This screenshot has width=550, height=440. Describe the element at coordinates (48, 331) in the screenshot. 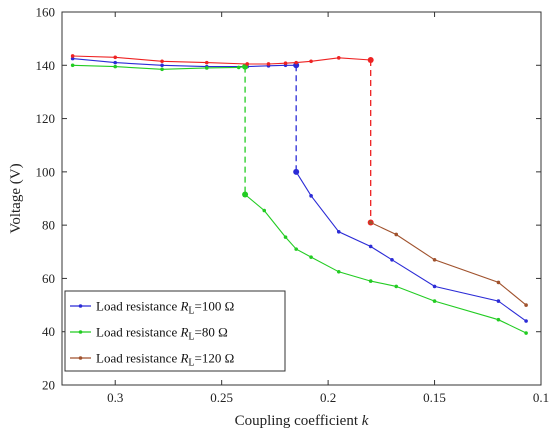

I see `y-tick-label: 40` at that location.